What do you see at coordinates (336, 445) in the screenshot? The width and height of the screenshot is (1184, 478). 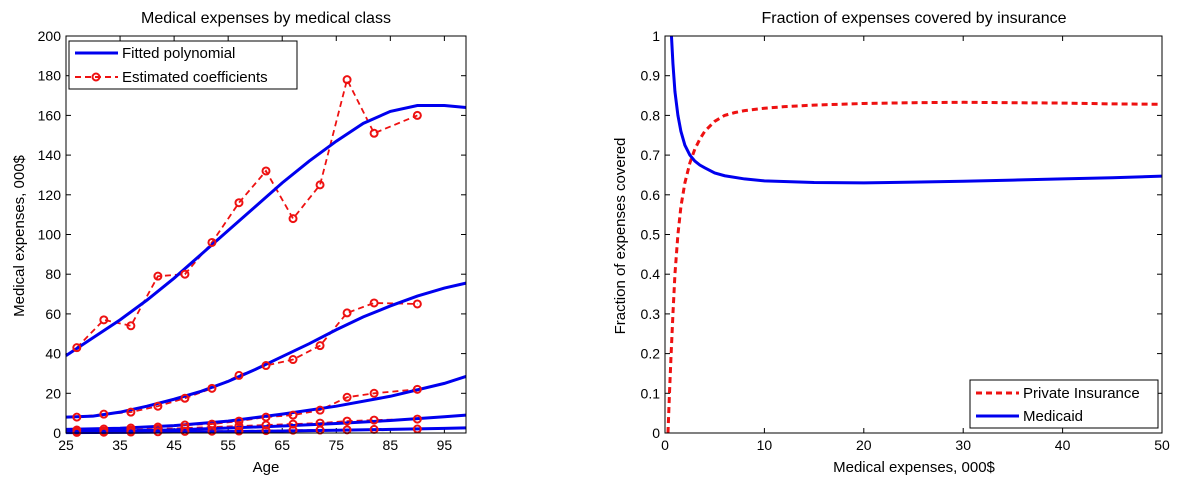 I see `x-tick-label: 75` at bounding box center [336, 445].